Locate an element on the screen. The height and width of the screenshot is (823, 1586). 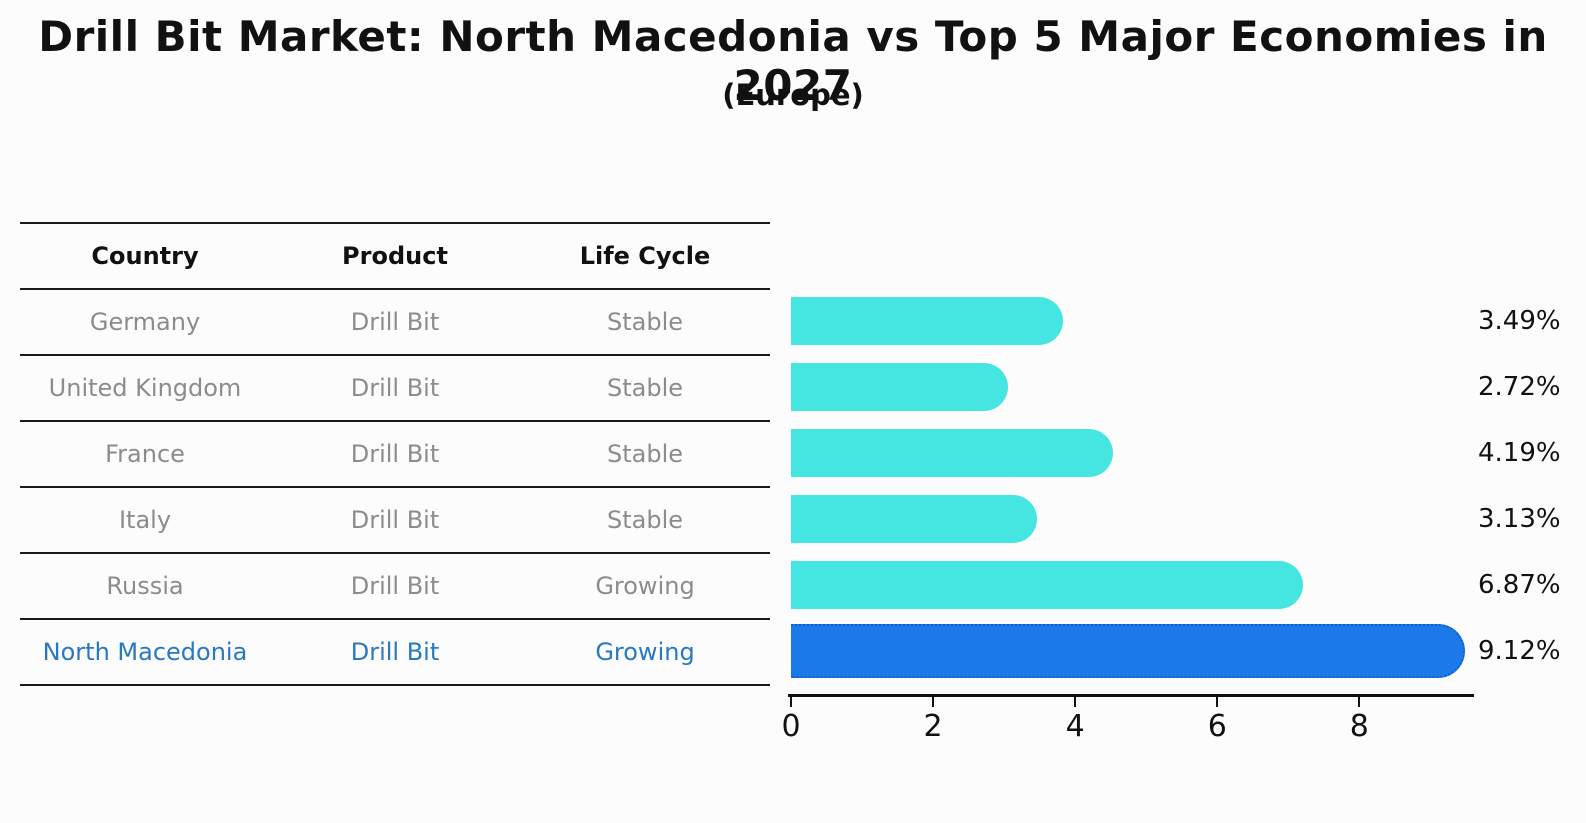
table-cell-country: Russia is located at coordinates (145, 586).